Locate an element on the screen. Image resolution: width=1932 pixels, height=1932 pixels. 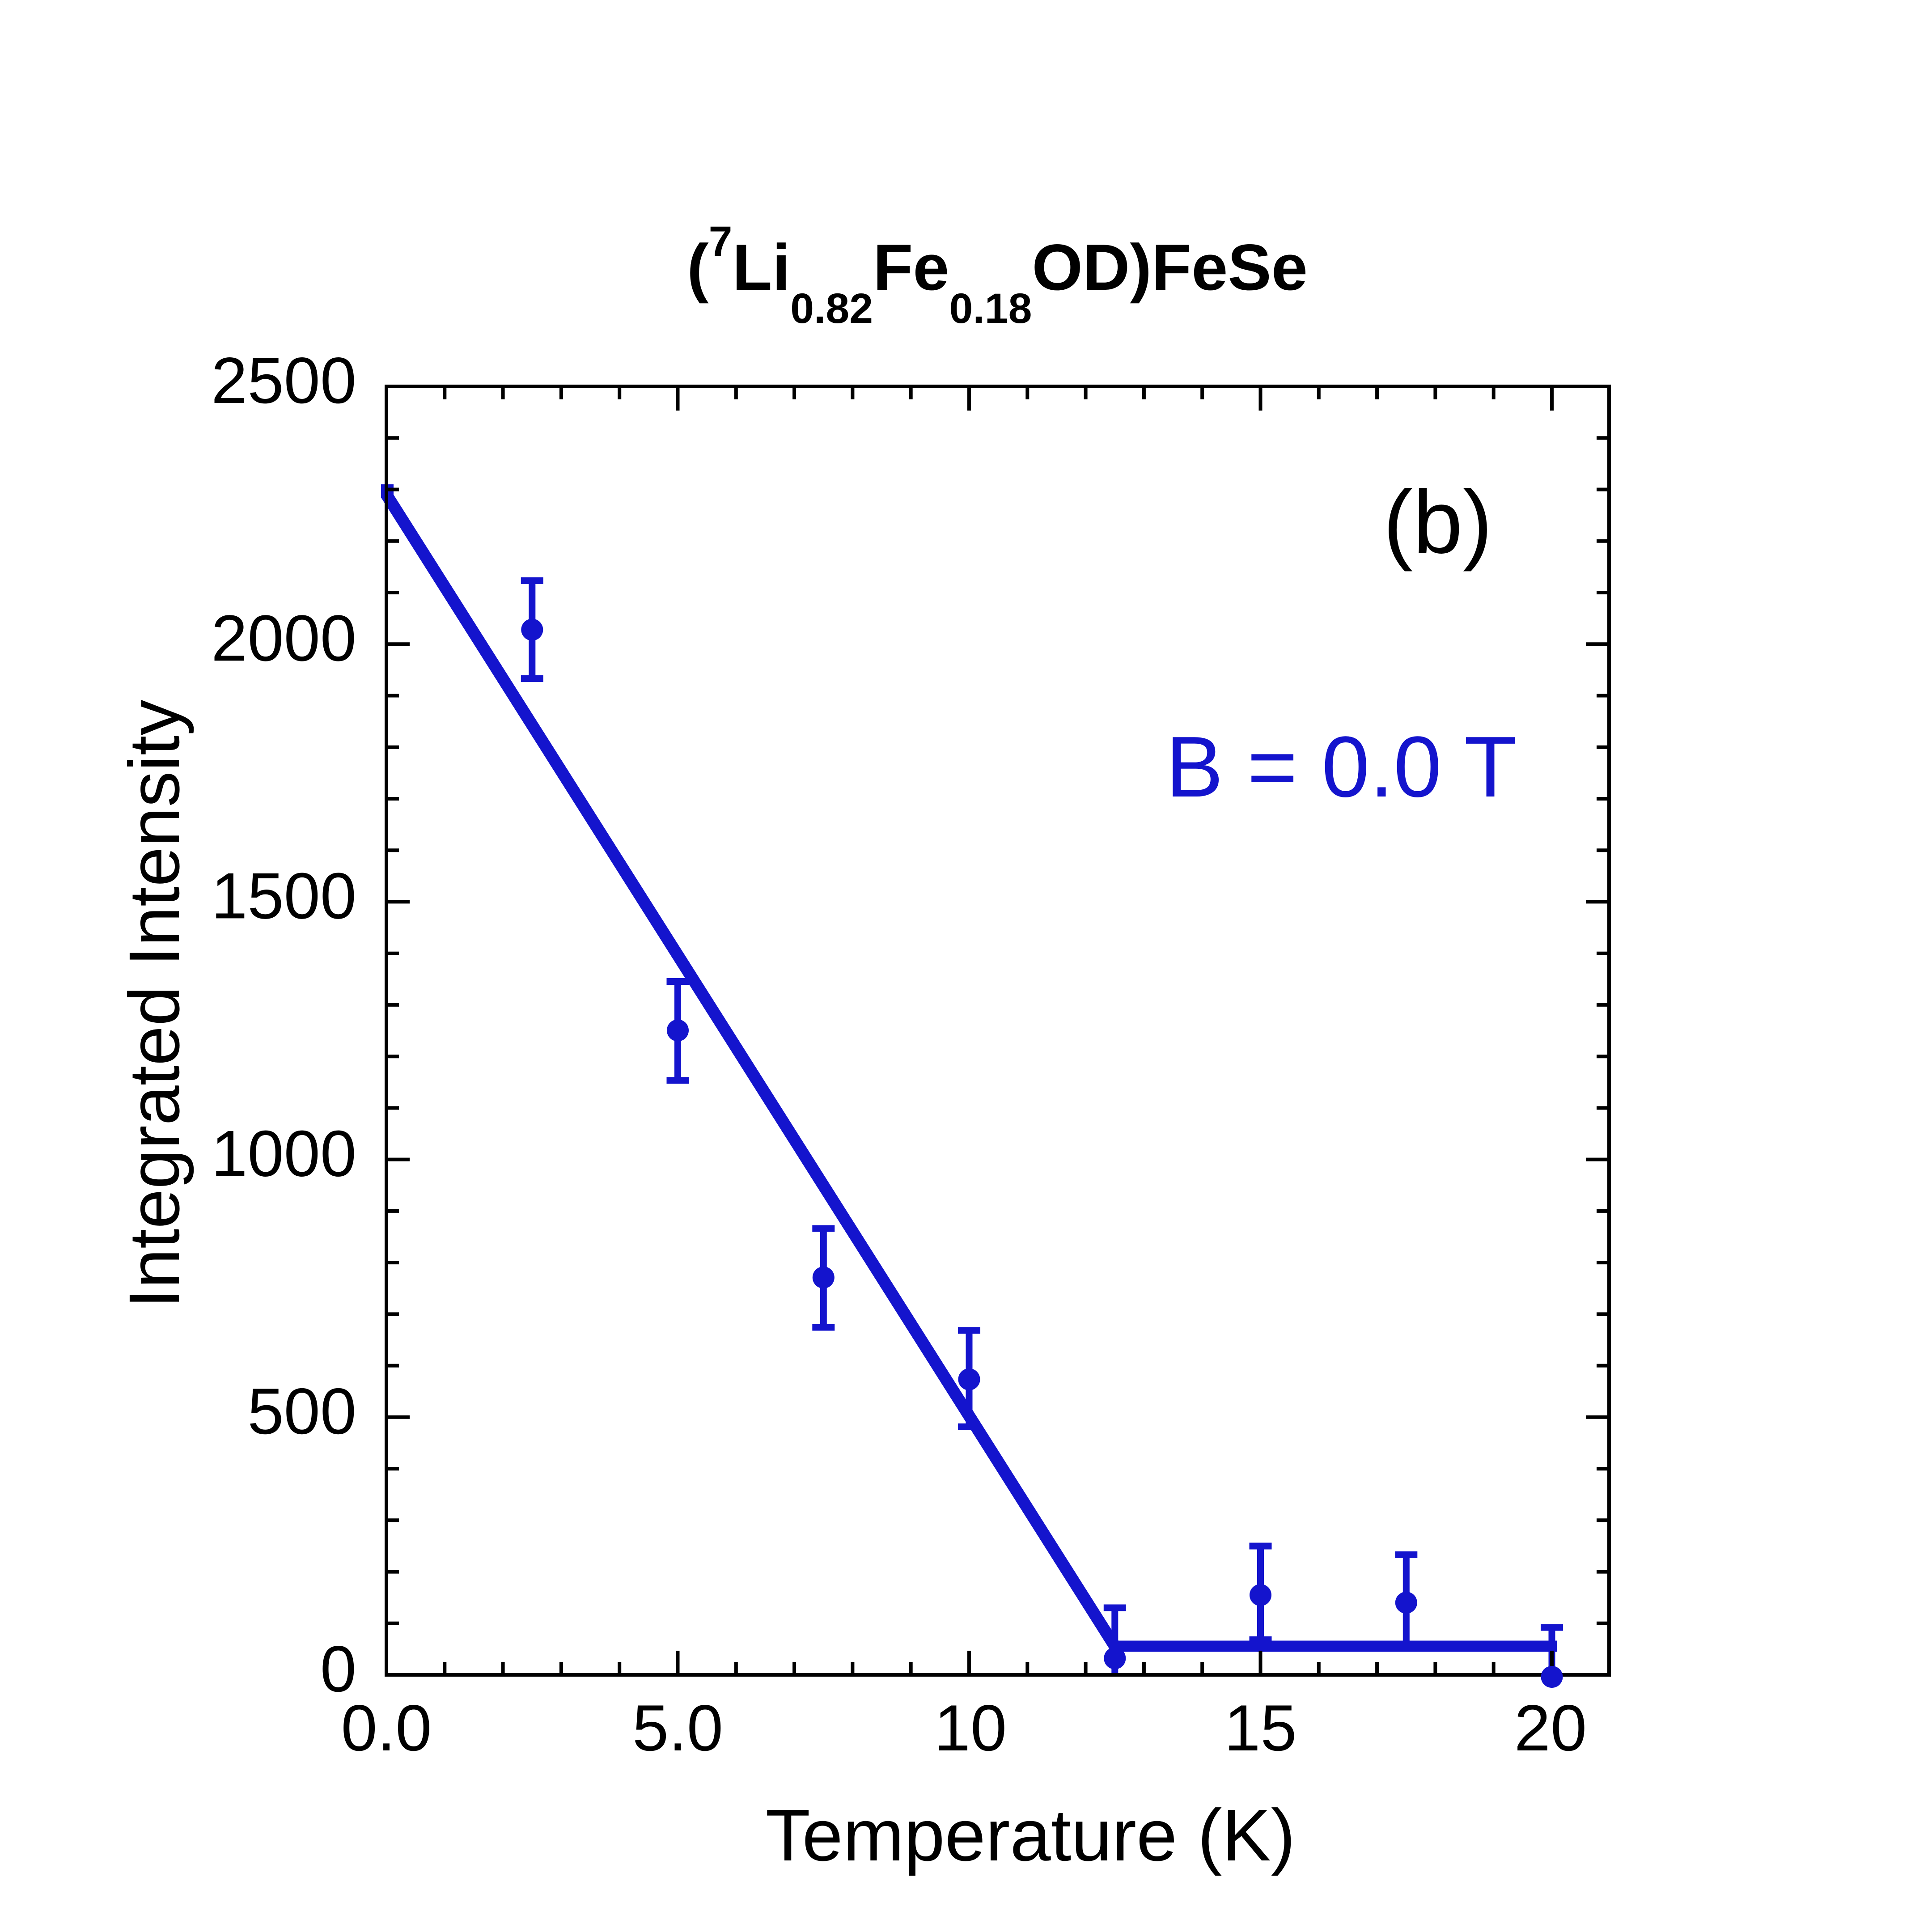
svg-text: 10 is located at coordinates (970, 1727).